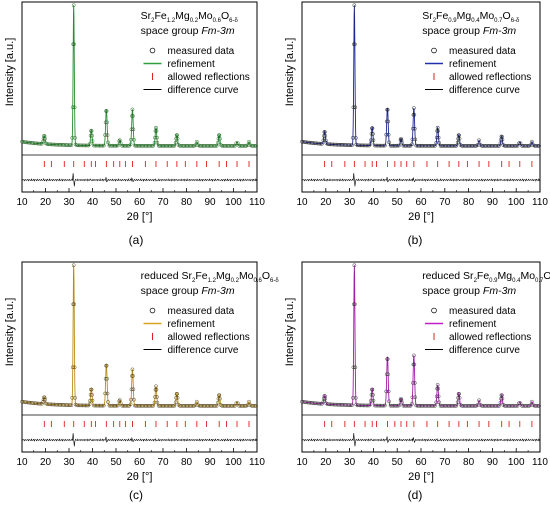 Image resolution: width=550 pixels, height=513 pixels. Describe the element at coordinates (163, 202) in the screenshot. I see `x-tick-label: 70` at that location.